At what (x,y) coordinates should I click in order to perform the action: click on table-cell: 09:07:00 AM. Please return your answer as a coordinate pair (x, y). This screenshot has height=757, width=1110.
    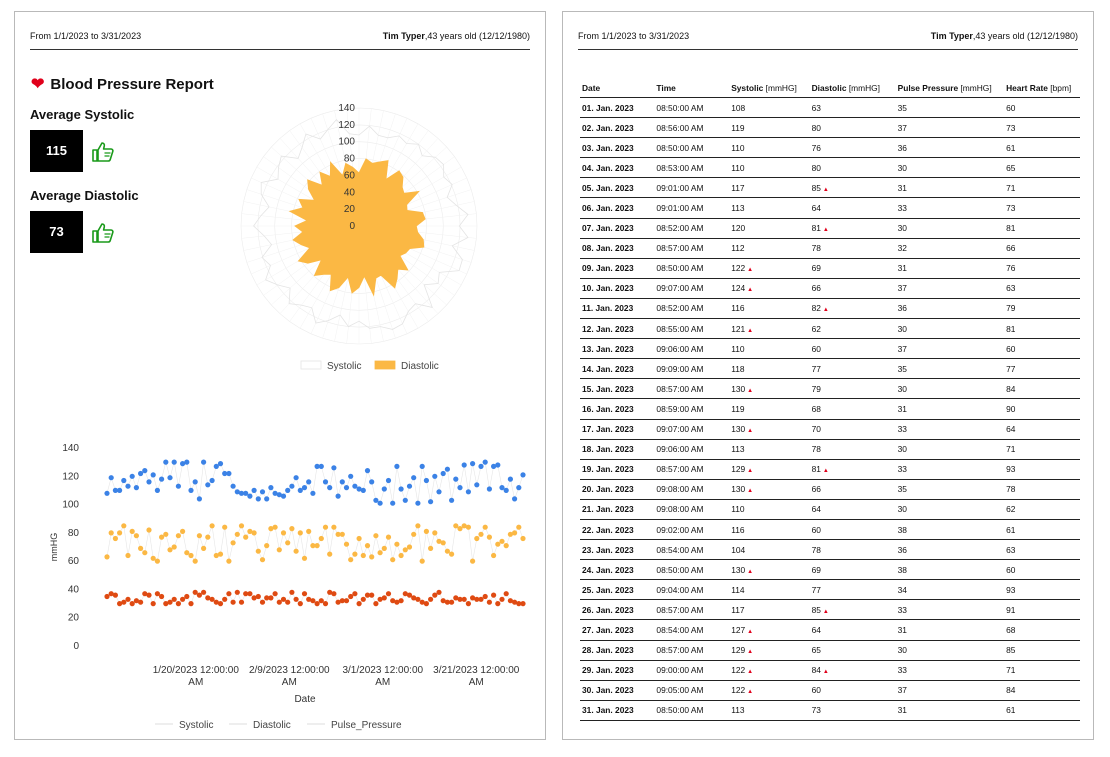
    Looking at the image, I should click on (692, 429).